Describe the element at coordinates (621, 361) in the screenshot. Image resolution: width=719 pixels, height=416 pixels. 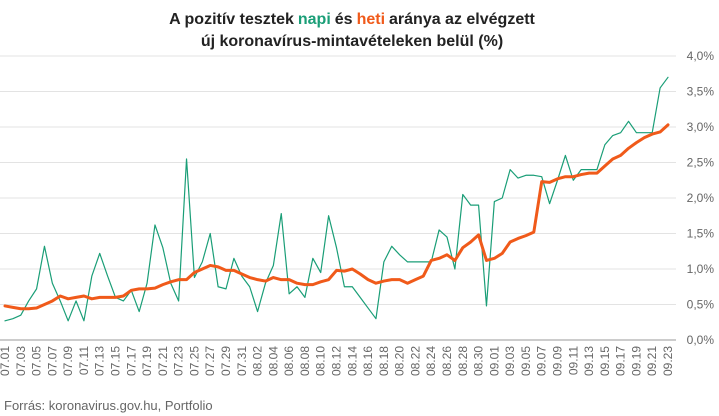
I see `x-tick-label: 09.17` at that location.